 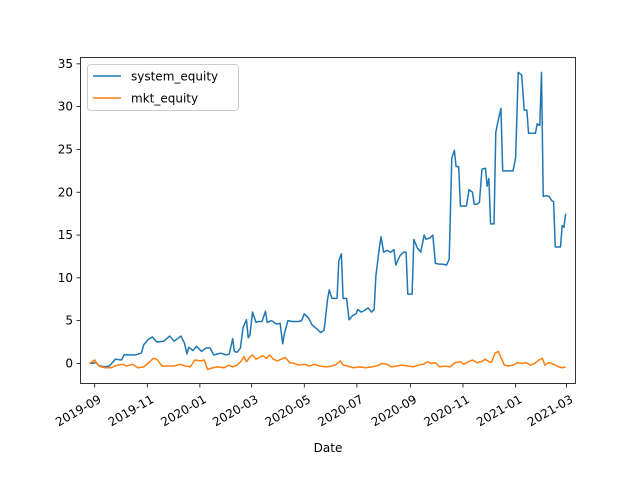 What do you see at coordinates (65, 107) in the screenshot?
I see `y-tick-label: 30` at bounding box center [65, 107].